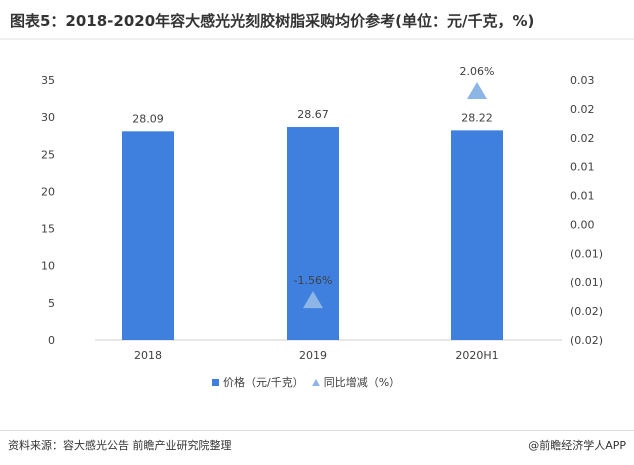 The height and width of the screenshot is (465, 634). I want to click on left-axis-tick-label: 10, so click(48, 266).